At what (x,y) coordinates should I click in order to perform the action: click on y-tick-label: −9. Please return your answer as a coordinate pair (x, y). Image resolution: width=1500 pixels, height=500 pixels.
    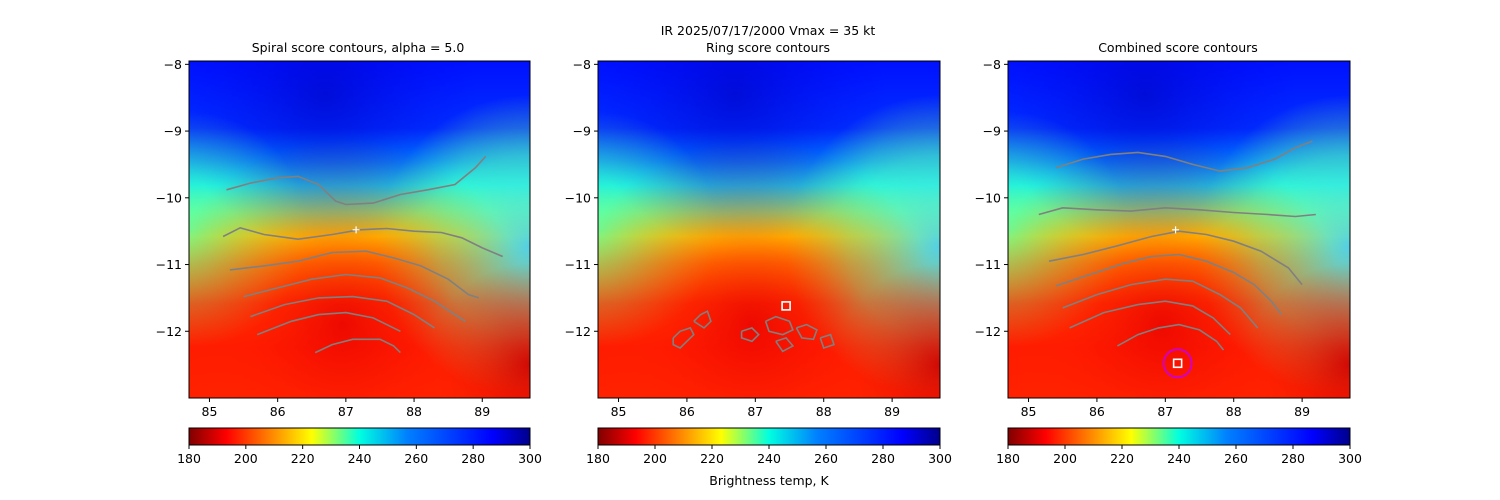
    Looking at the image, I should click on (582, 131).